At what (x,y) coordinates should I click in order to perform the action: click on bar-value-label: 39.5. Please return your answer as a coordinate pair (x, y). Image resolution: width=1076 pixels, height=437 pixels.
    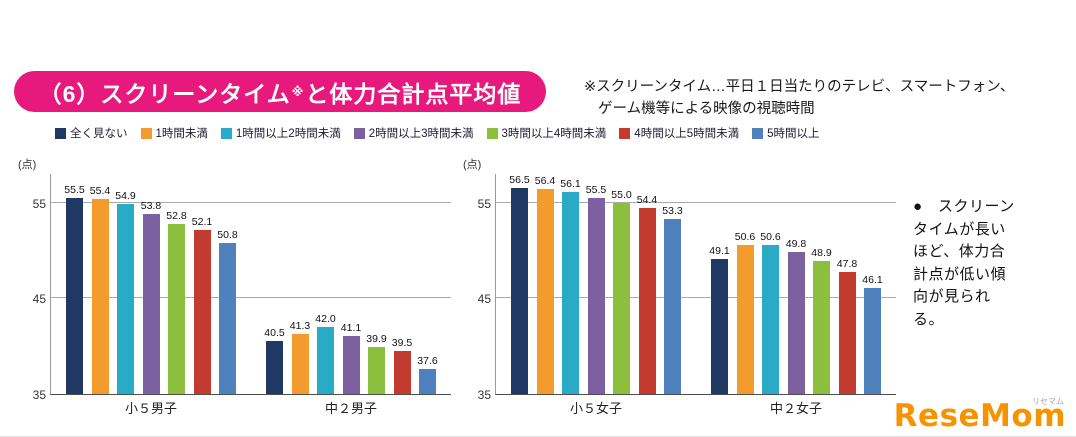
    Looking at the image, I should click on (402, 343).